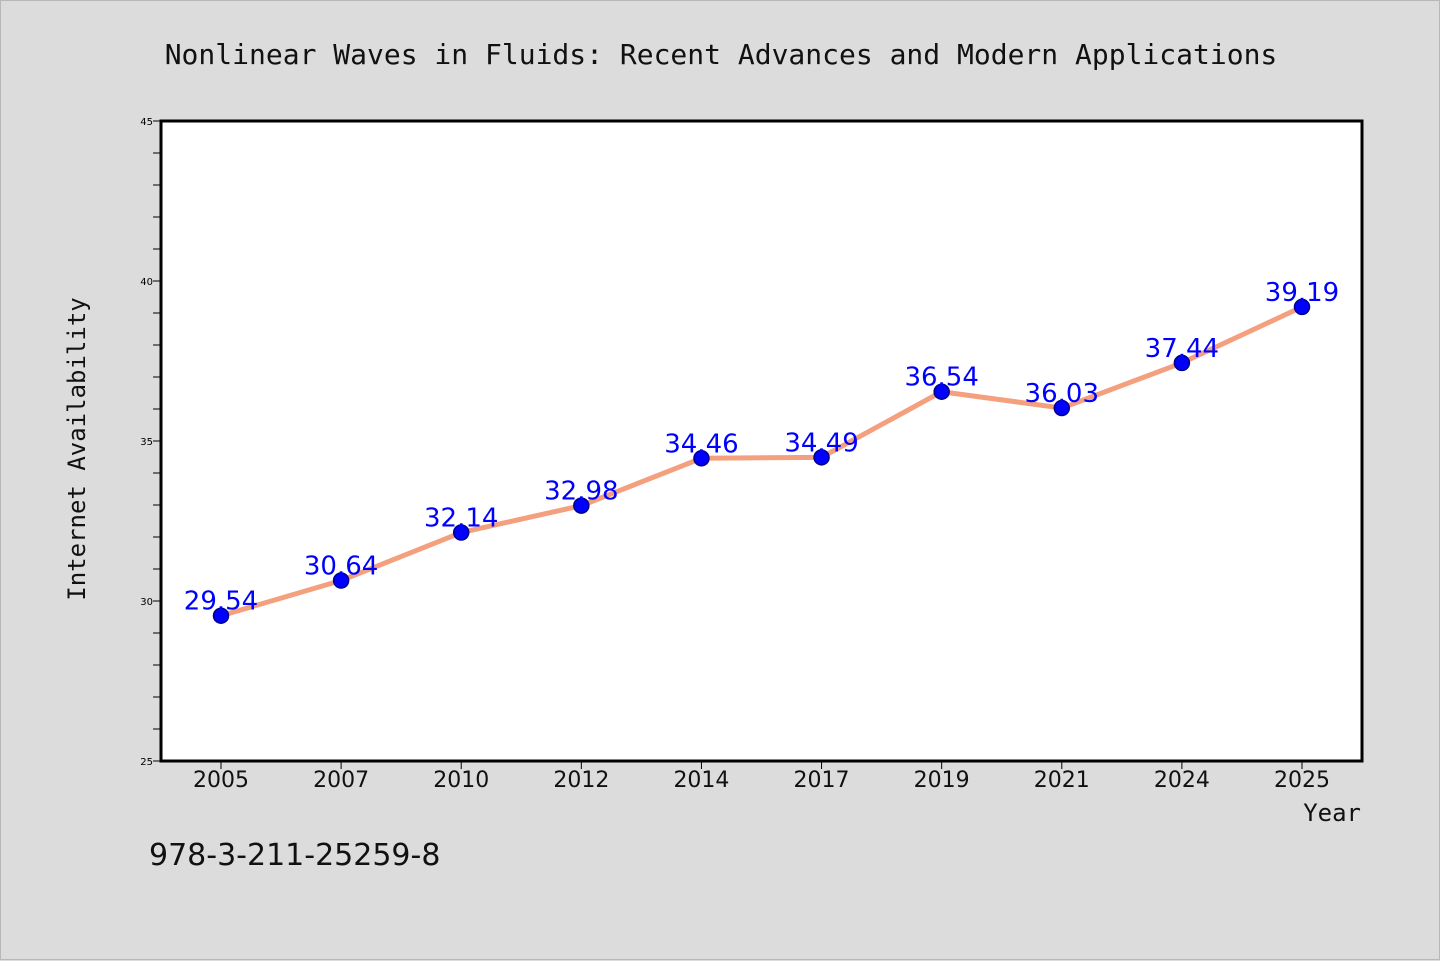 This screenshot has width=1440, height=961. I want to click on data-label: 32.14, so click(461, 519).